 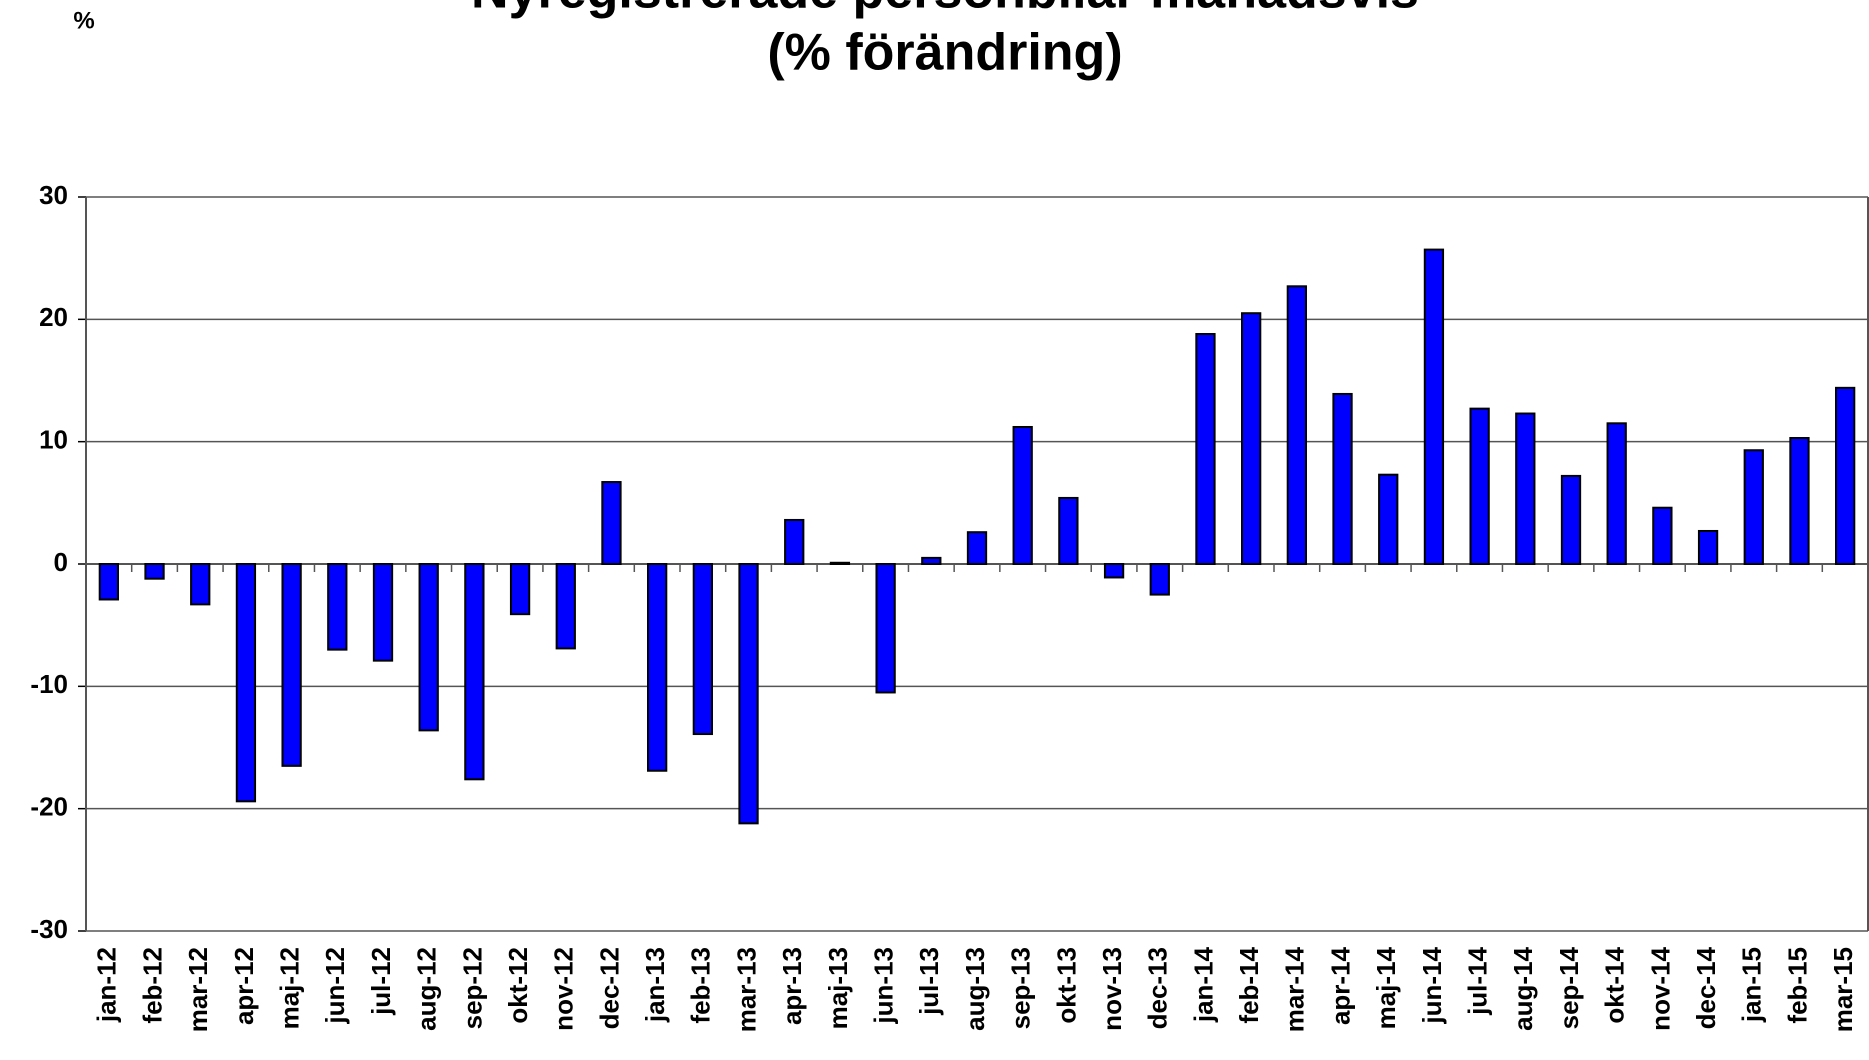 I want to click on x-tick-label: okt-12, so click(x=518, y=985).